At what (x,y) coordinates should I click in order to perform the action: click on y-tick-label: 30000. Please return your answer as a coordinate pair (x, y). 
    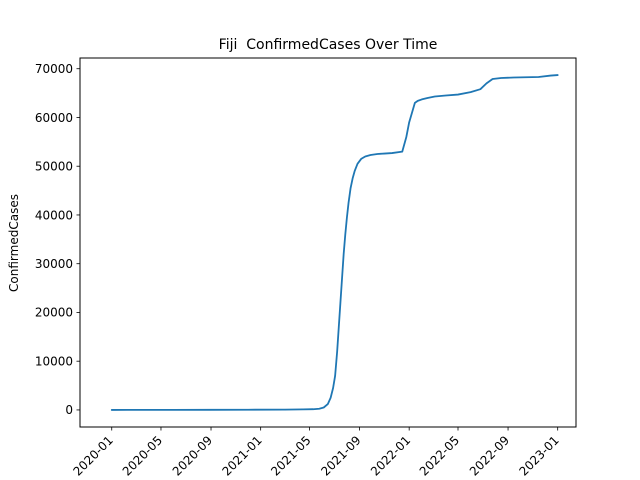
    Looking at the image, I should click on (54, 264).